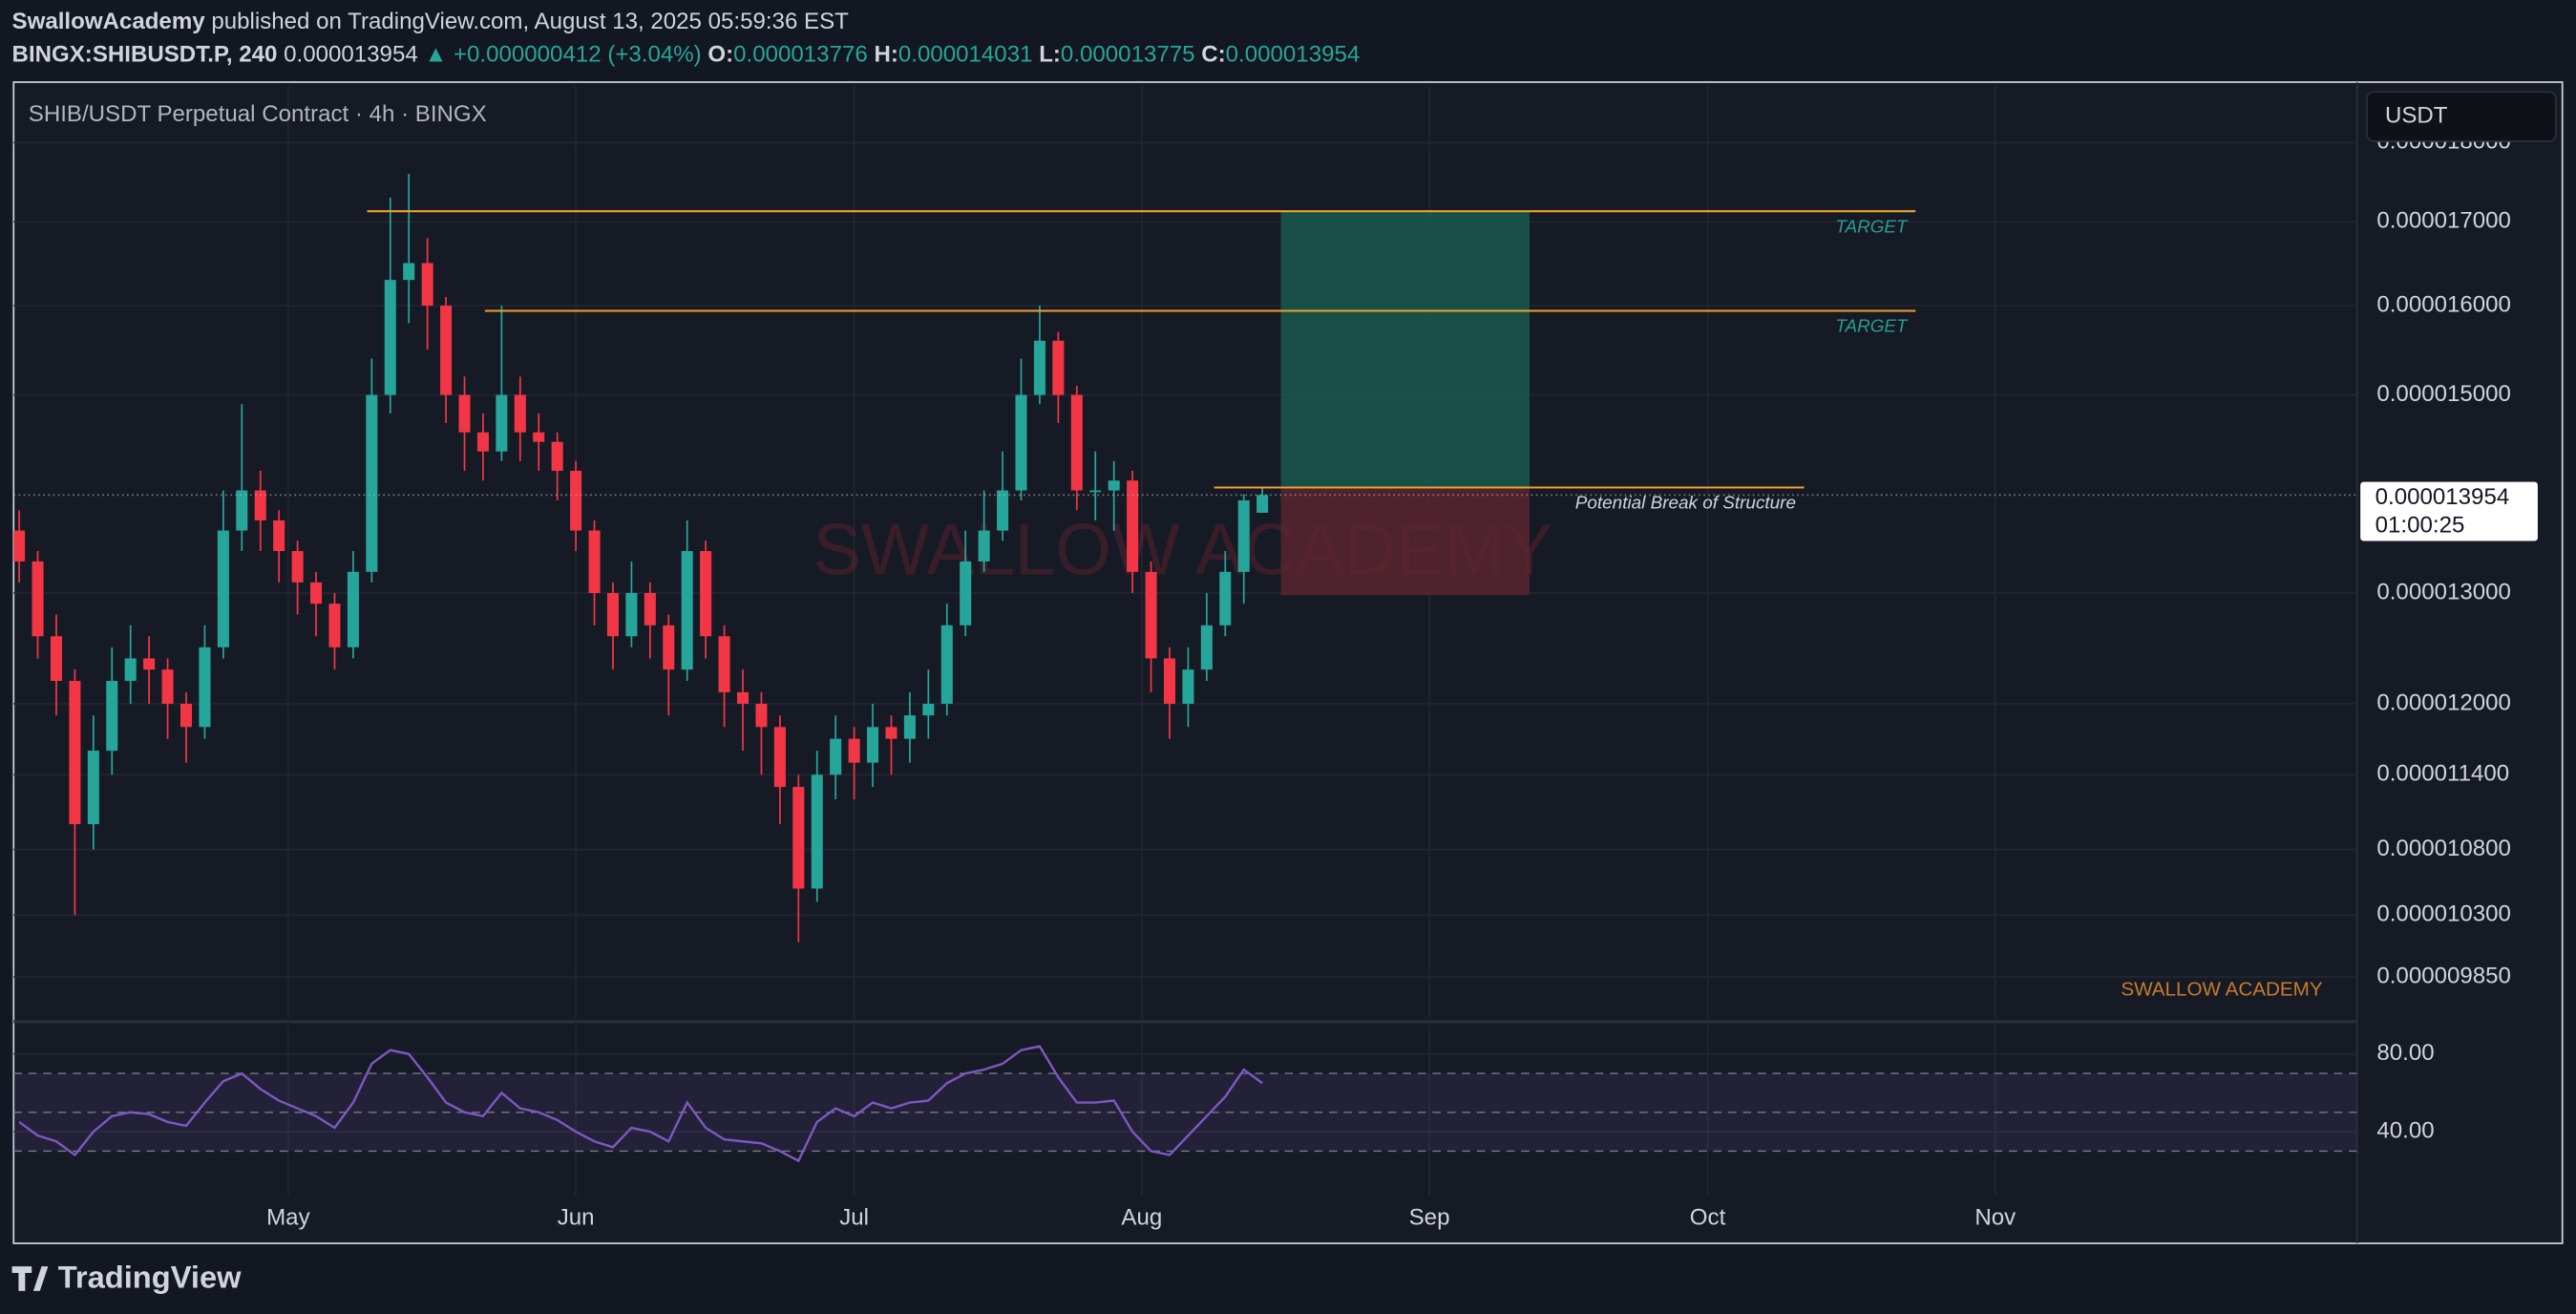  I want to click on y-tick-label: 0.000013000, so click(2443, 591).